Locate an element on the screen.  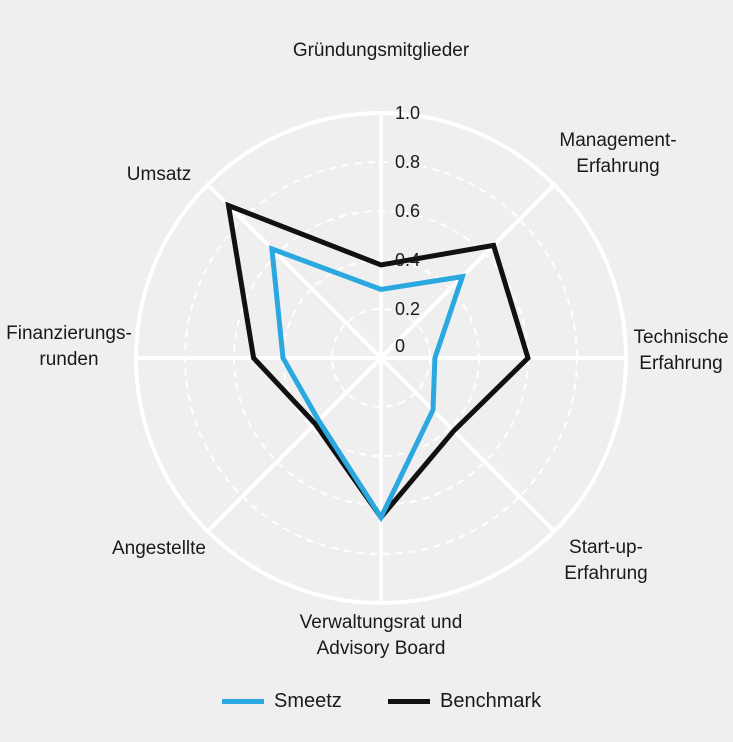
legend-swatch-smeetz is located at coordinates (243, 701).